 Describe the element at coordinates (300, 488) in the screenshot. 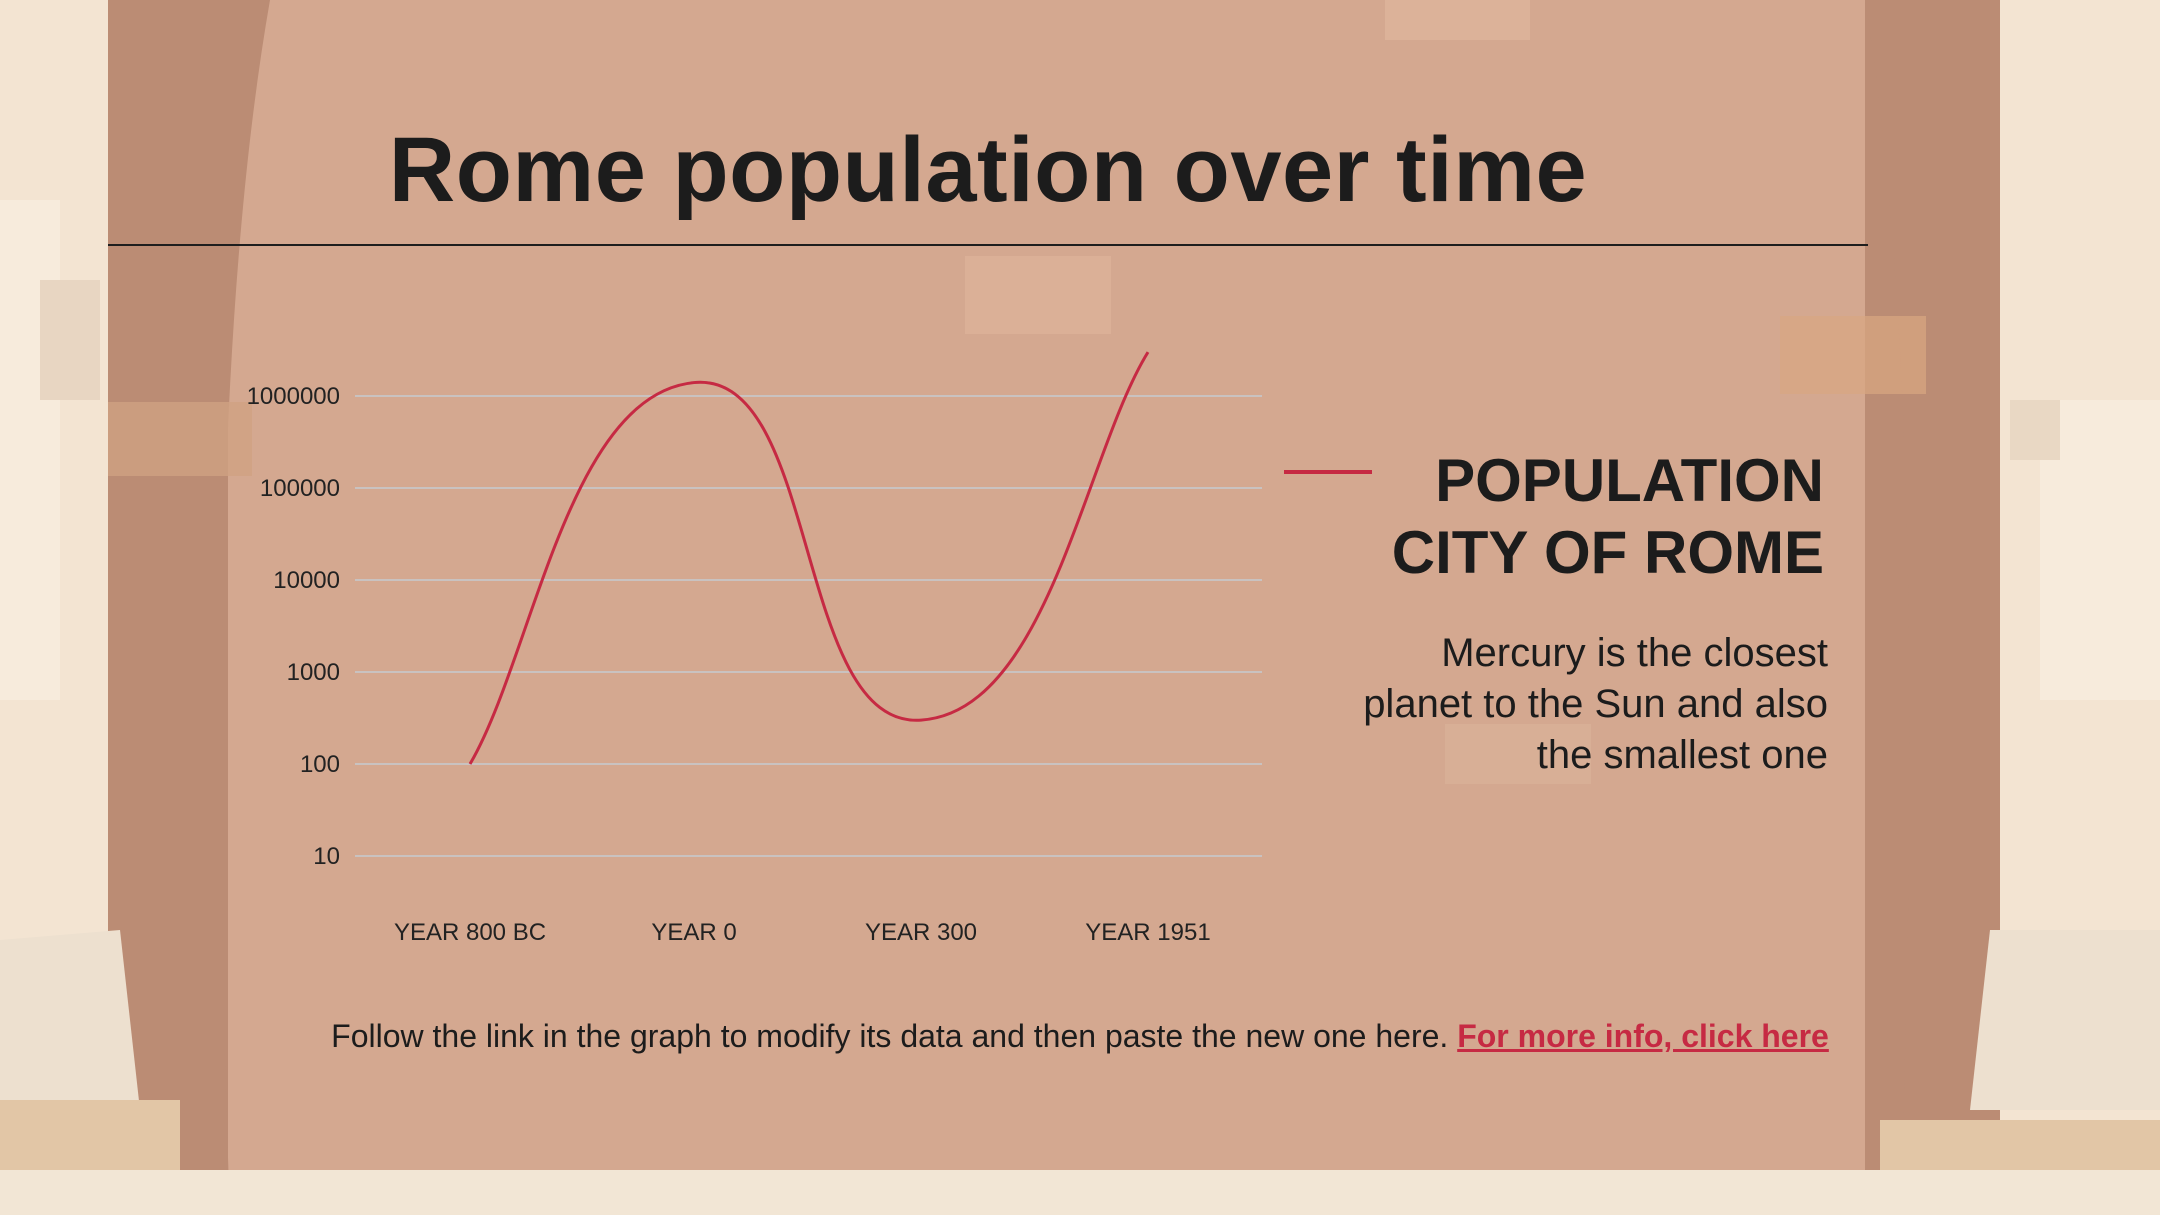

I see `y-tick-label: 100000` at that location.